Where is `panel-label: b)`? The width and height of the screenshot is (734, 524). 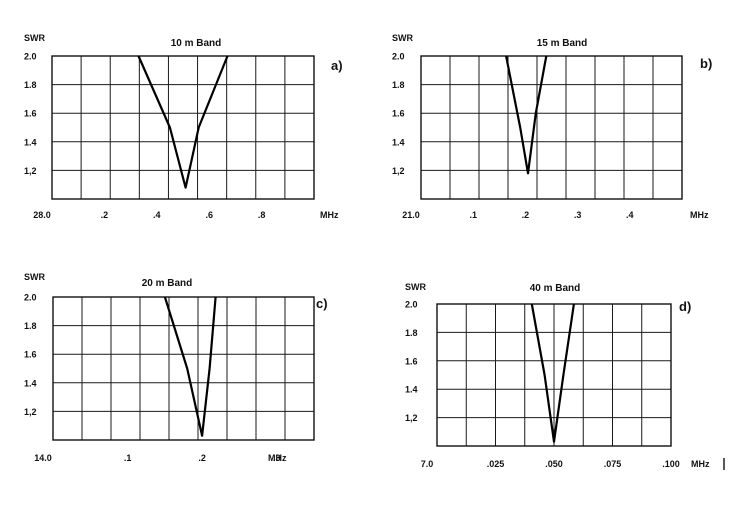 panel-label: b) is located at coordinates (706, 63).